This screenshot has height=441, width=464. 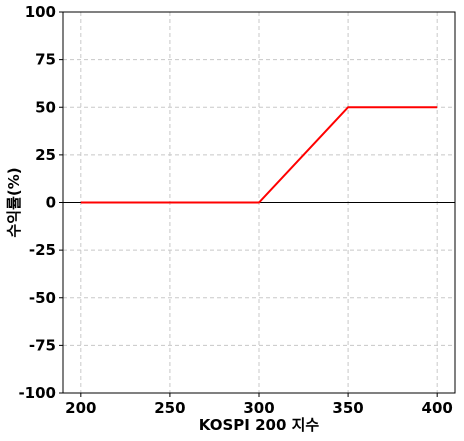 I want to click on y-tick-label: -100, so click(x=37, y=393).